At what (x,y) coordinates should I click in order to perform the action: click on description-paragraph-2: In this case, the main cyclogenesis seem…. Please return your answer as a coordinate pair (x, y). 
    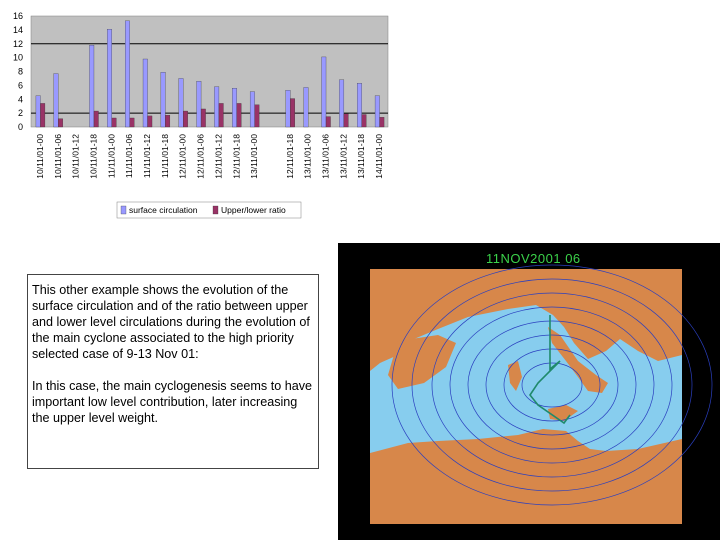
    Looking at the image, I should click on (172, 402).